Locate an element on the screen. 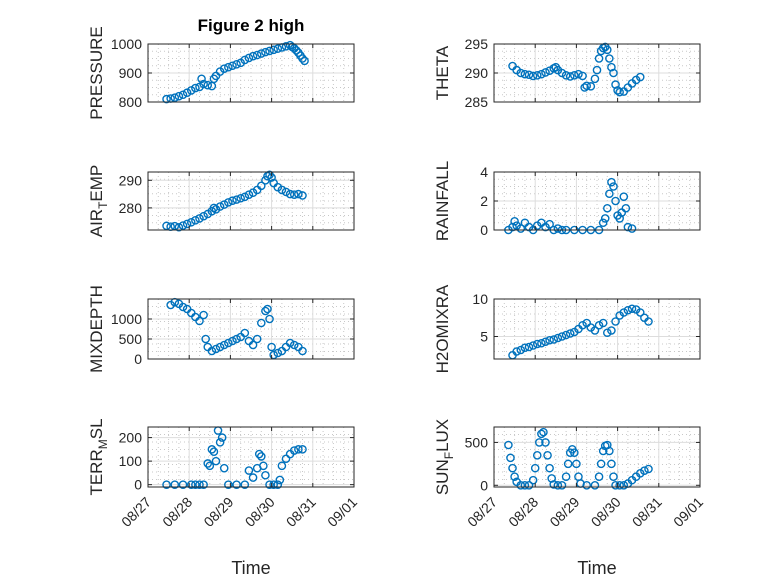 The width and height of the screenshot is (778, 583). x-tick-label: 08/31 is located at coordinates (647, 512).